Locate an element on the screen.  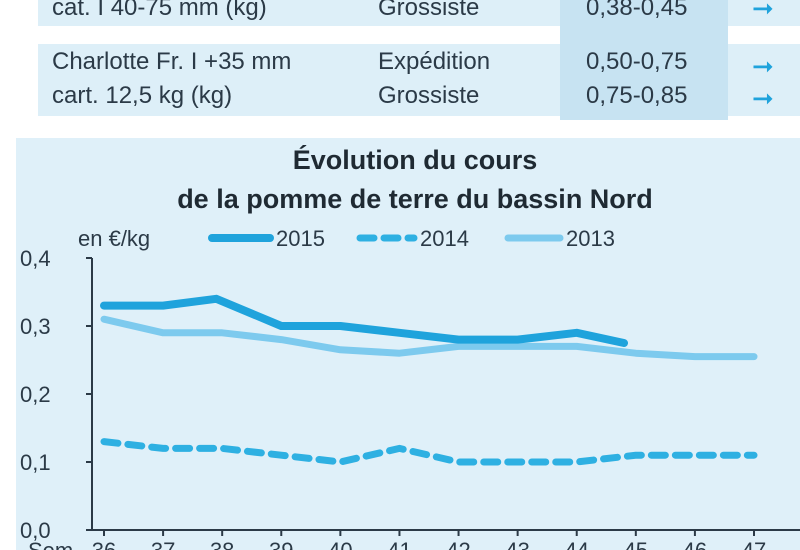
x-tick-label: 43 is located at coordinates (517, 544).